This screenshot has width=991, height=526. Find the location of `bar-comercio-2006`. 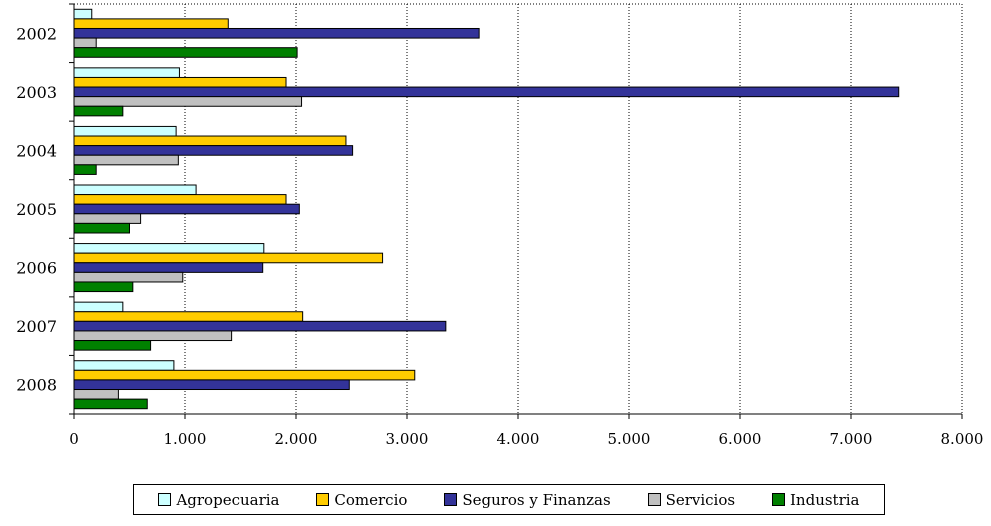

bar-comercio-2006 is located at coordinates (228, 258).